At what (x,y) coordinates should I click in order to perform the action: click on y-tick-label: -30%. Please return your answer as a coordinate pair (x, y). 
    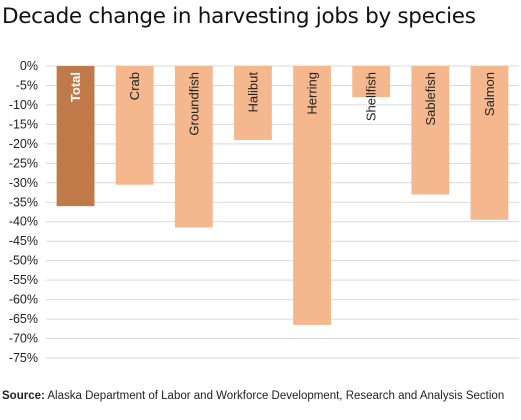
    Looking at the image, I should click on (23, 183).